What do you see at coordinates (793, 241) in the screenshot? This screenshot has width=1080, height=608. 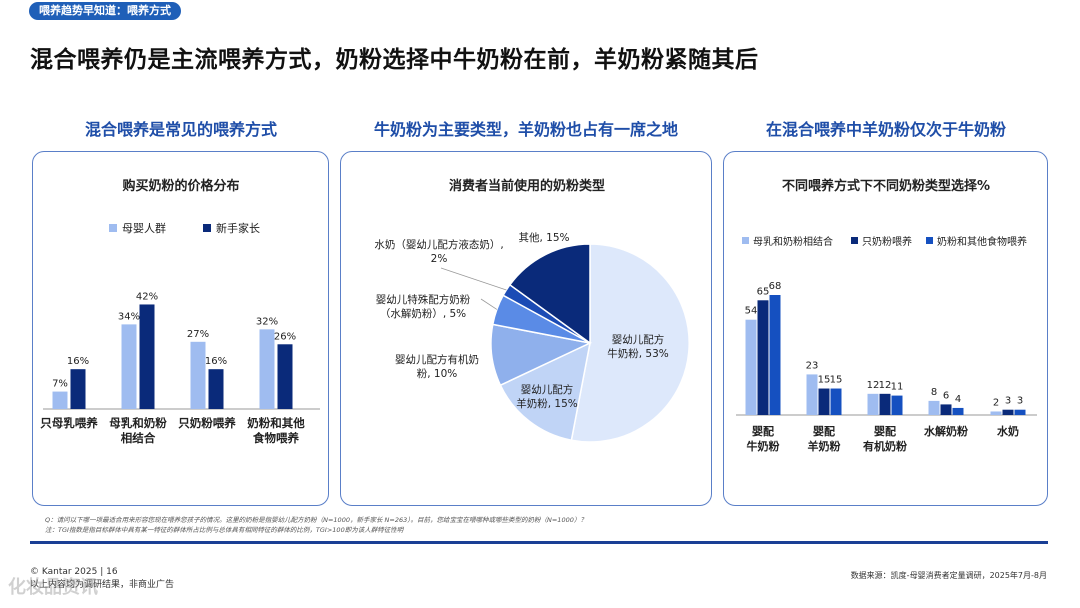 I see `legend-label: 母乳和奶粉相结合` at bounding box center [793, 241].